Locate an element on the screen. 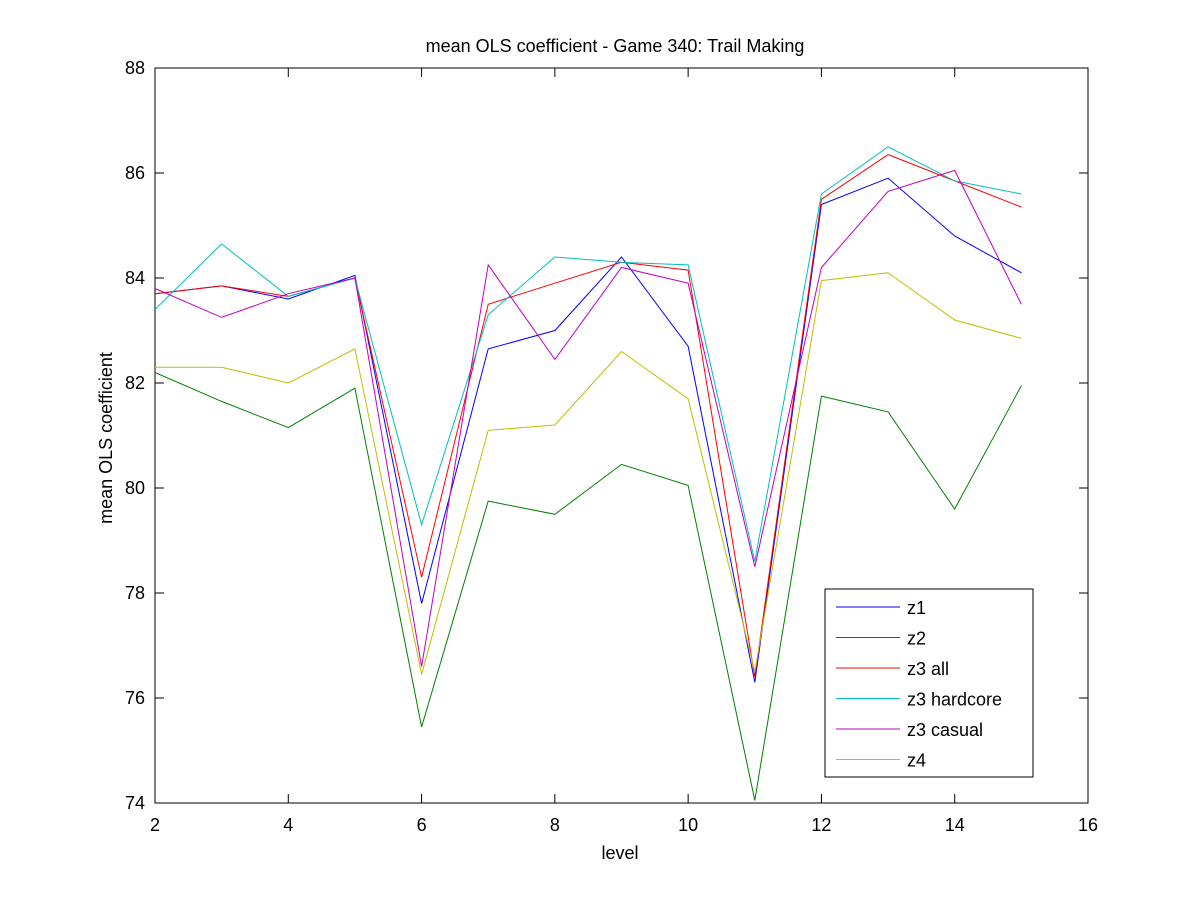 The width and height of the screenshot is (1201, 901). y-tick-label: 84 is located at coordinates (135, 278).